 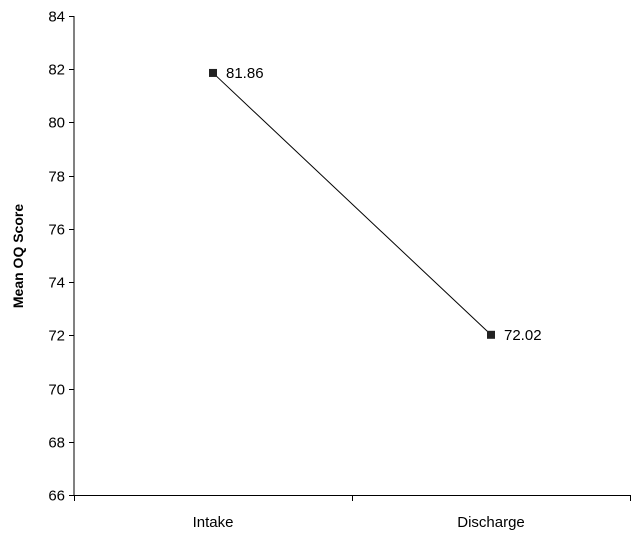 What do you see at coordinates (523, 335) in the screenshot?
I see `data-label: 72.02` at bounding box center [523, 335].